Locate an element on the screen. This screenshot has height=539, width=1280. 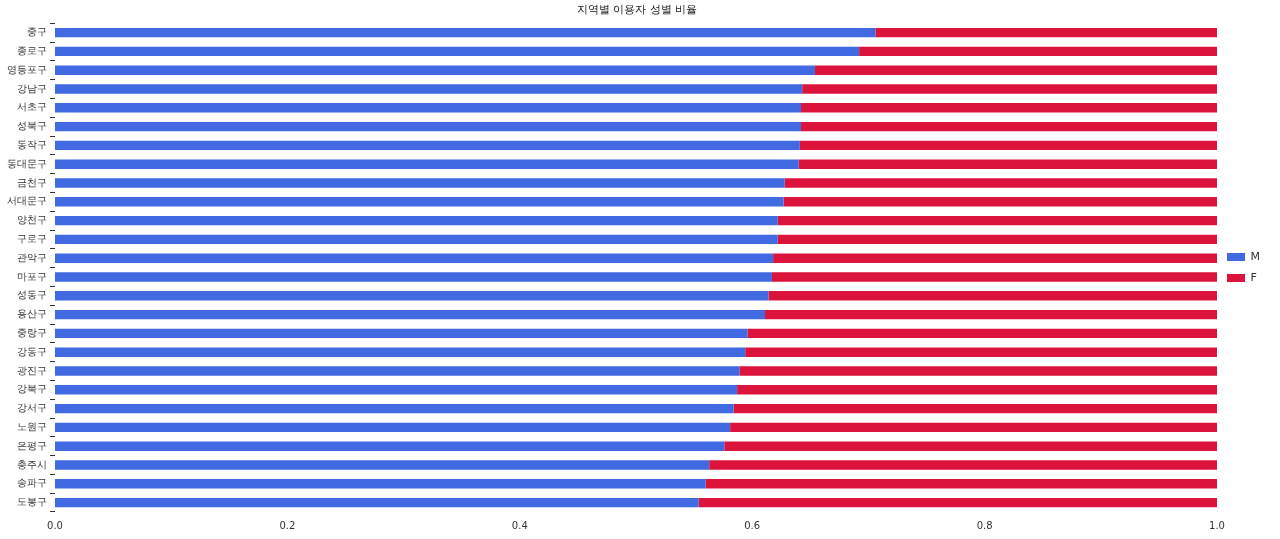
y-tick-label: 송파구 is located at coordinates (32, 483).